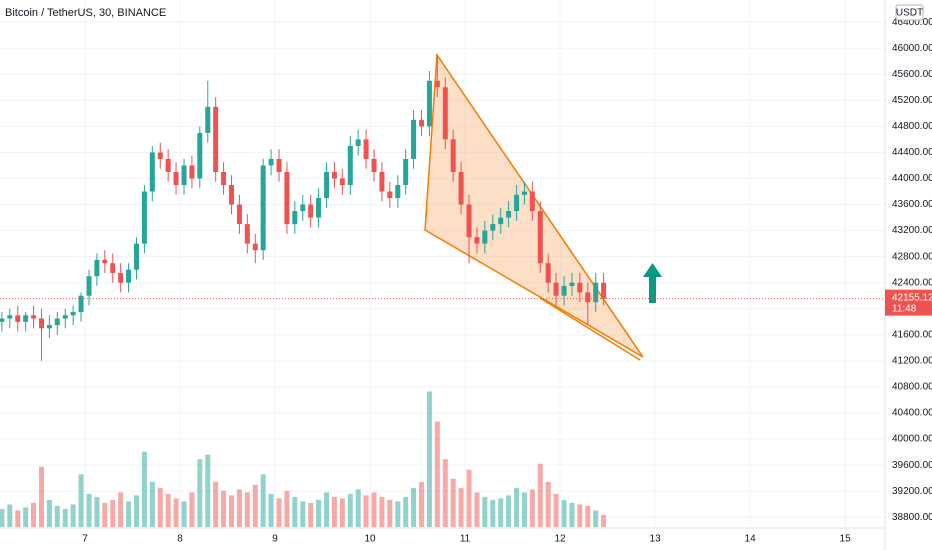 Image resolution: width=932 pixels, height=550 pixels. I want to click on x-tick-label: 8, so click(180, 539).